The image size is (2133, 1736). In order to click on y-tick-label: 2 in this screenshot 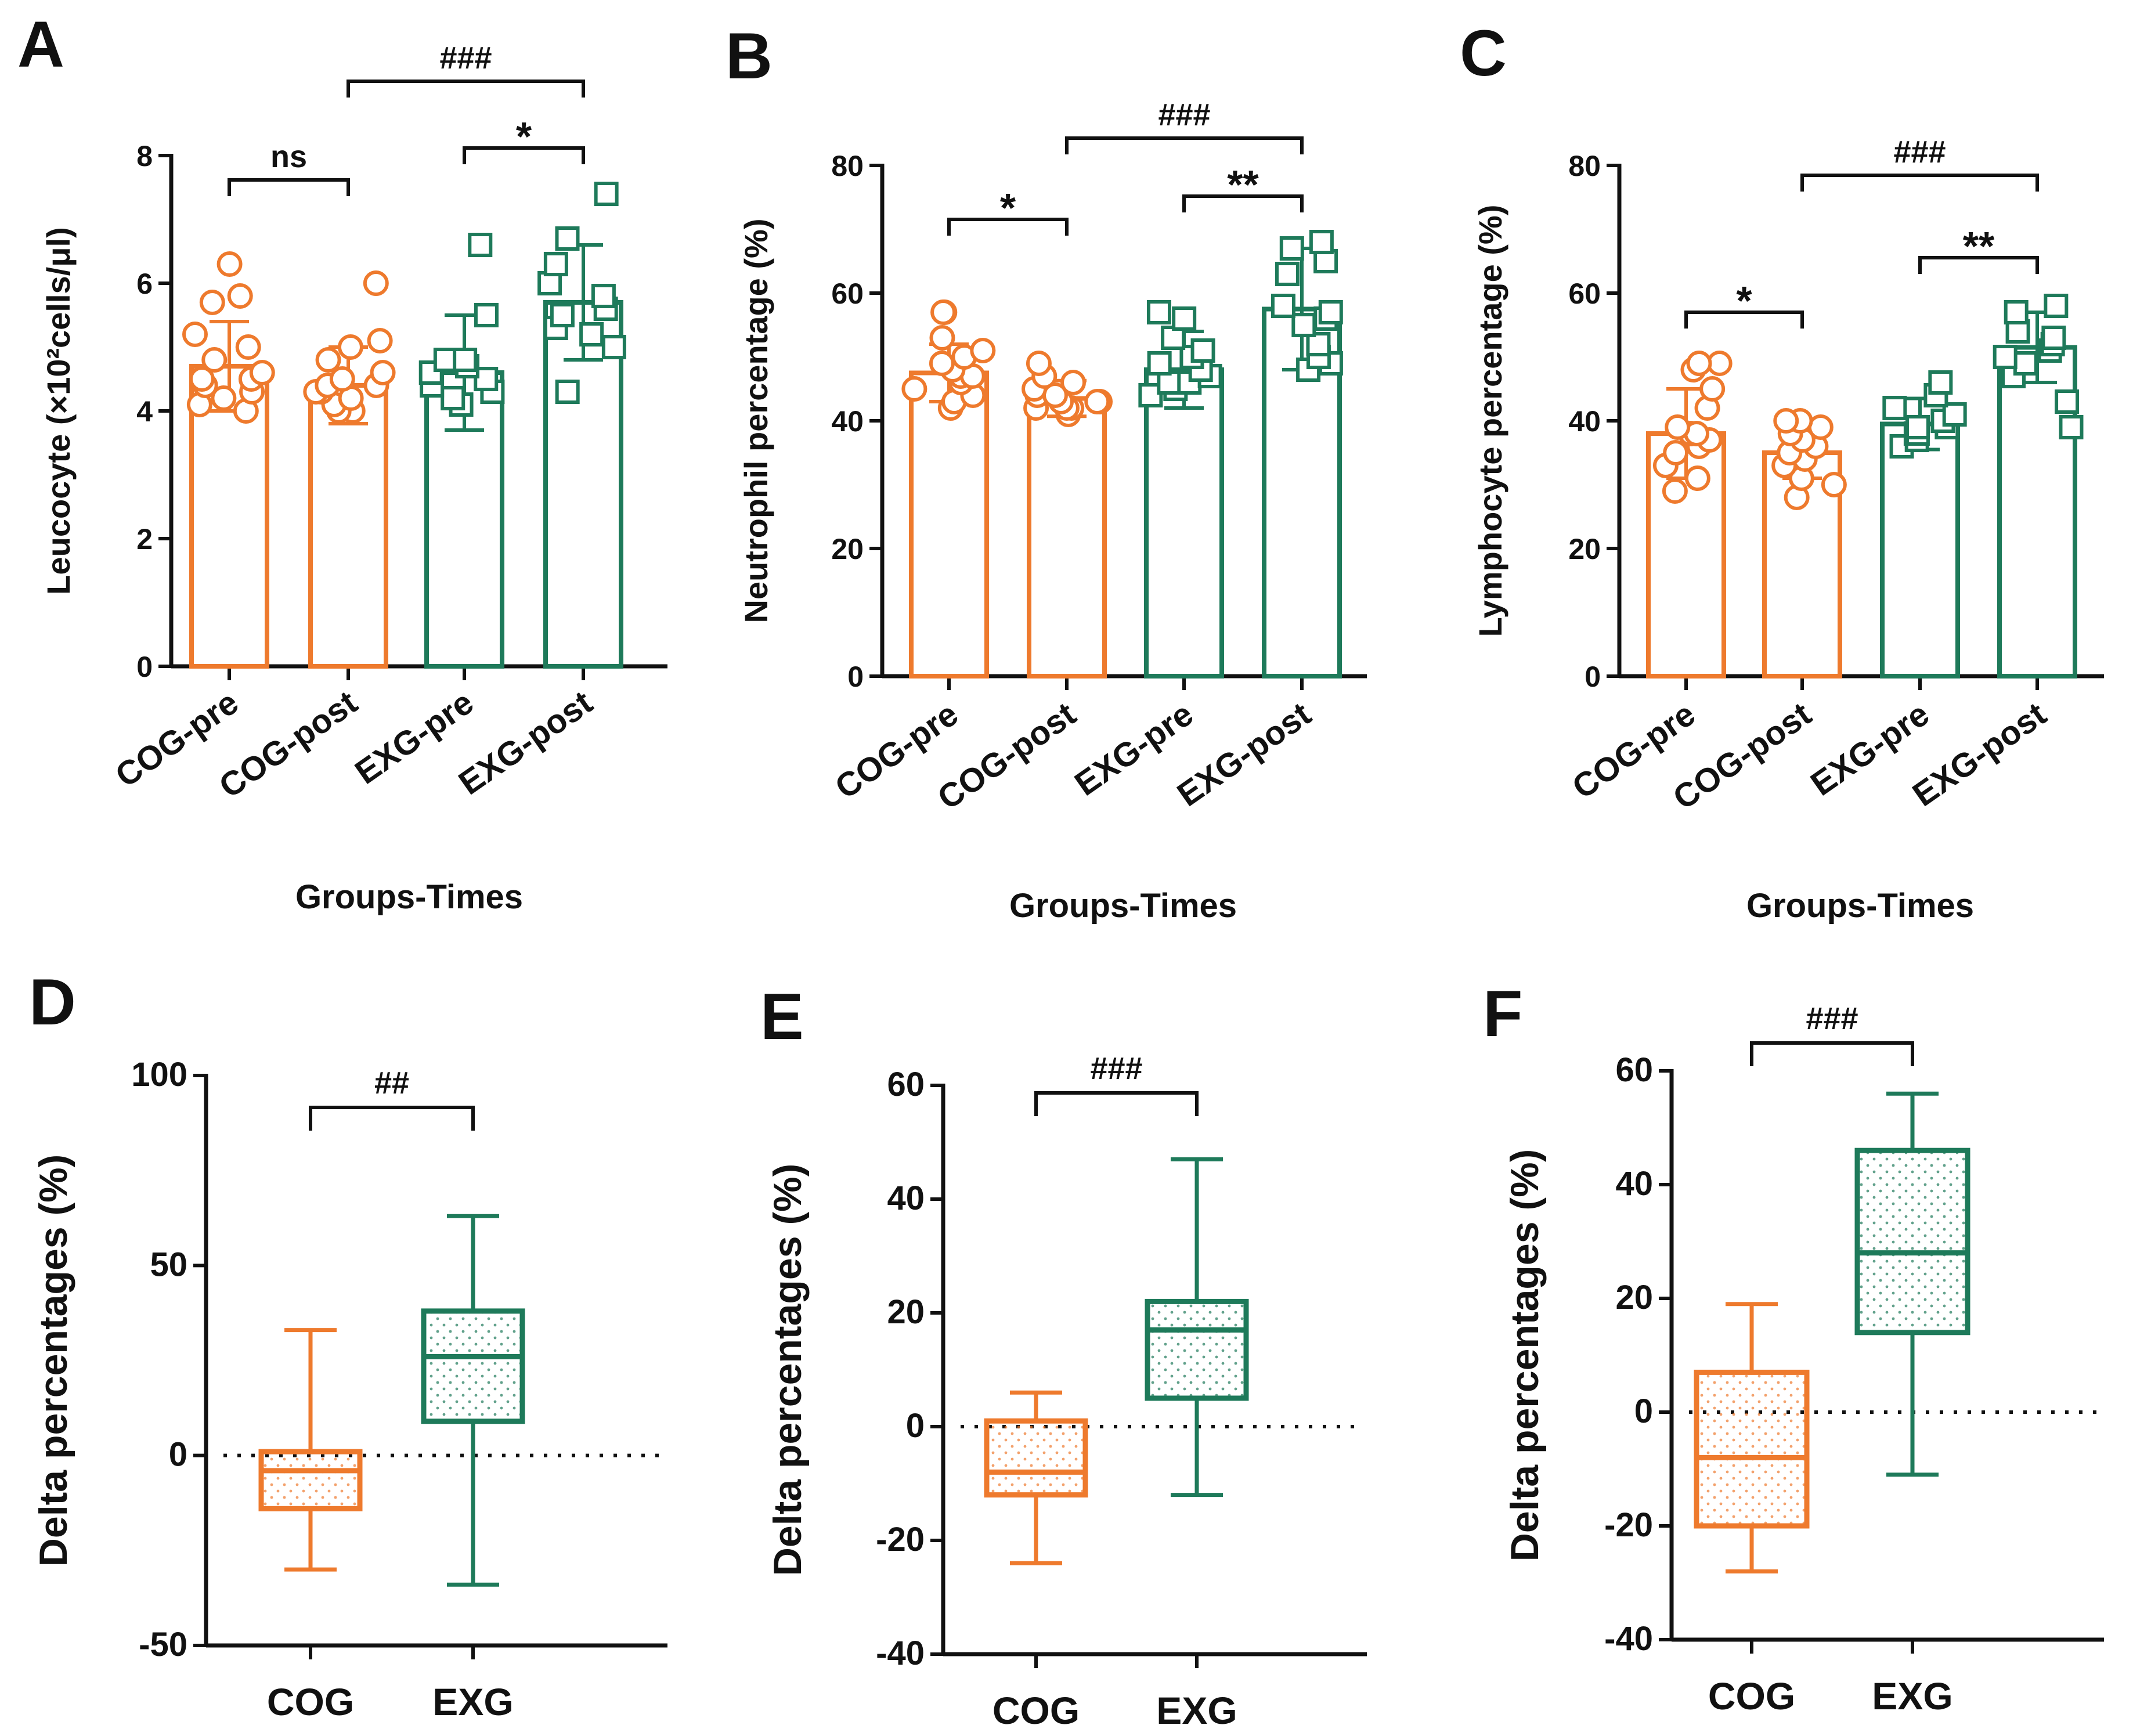, I will do `click(144, 539)`.